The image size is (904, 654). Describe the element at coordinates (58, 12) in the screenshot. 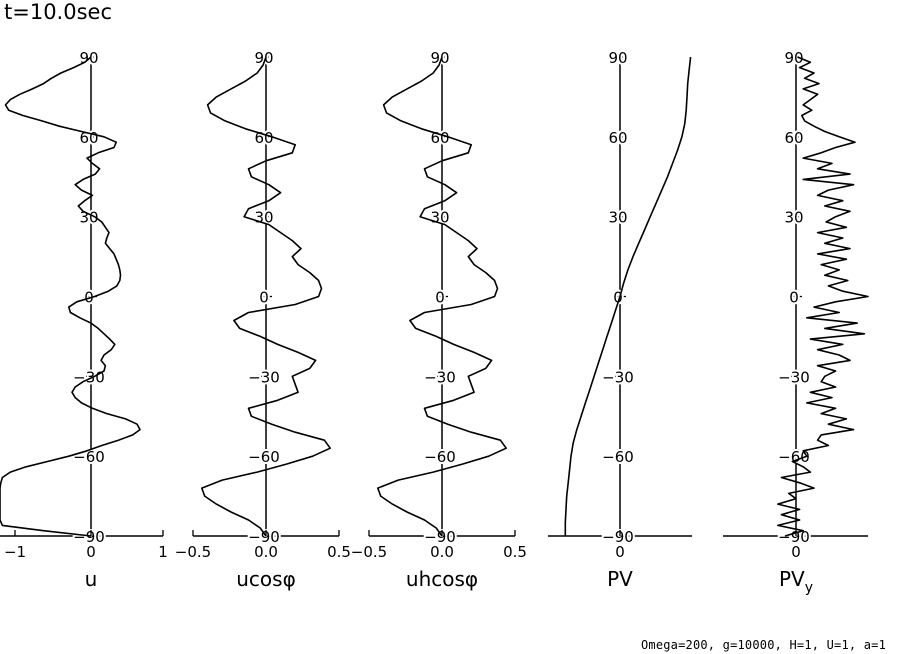

I see `time-label: t=10.0sec` at that location.